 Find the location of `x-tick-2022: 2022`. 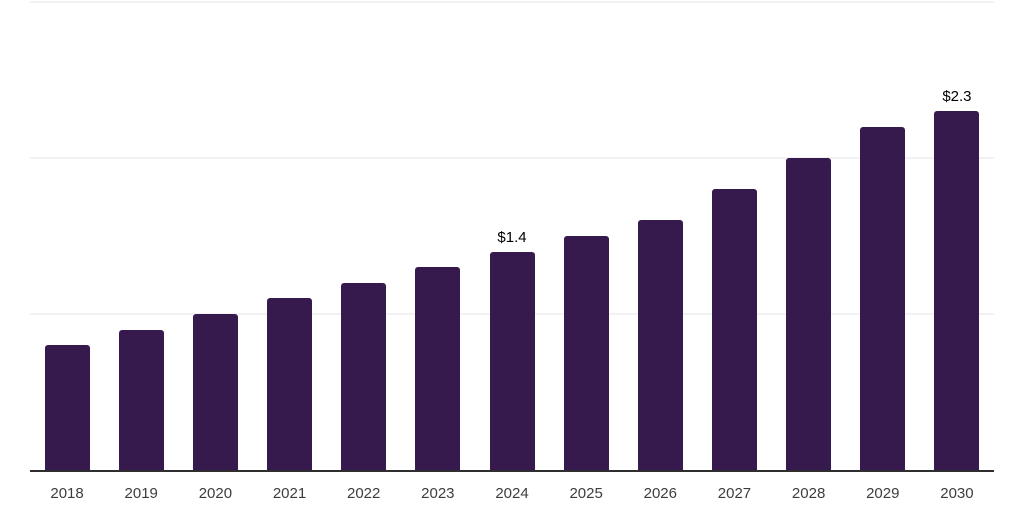

x-tick-2022: 2022 is located at coordinates (364, 493).